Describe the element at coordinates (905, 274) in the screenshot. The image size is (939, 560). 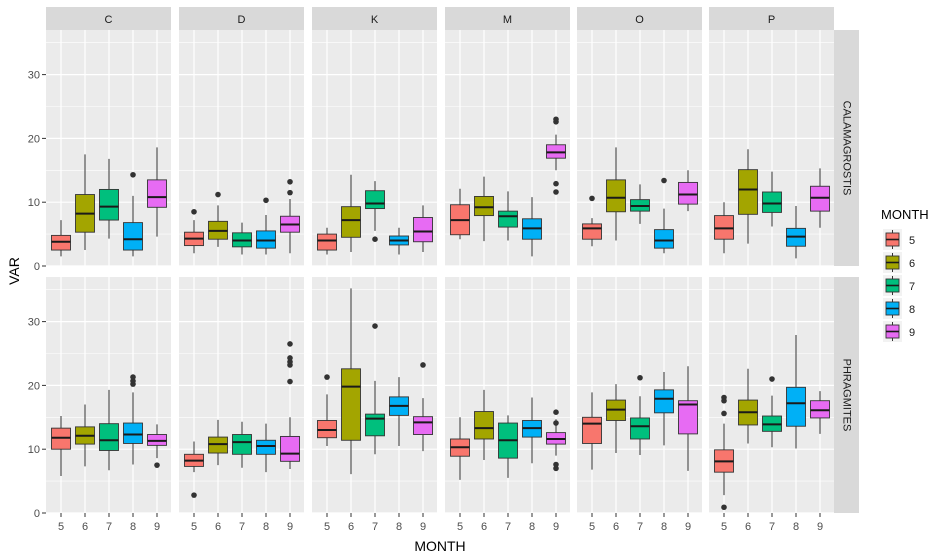
I see `legend: MONTH 5 6 7 8 9` at that location.